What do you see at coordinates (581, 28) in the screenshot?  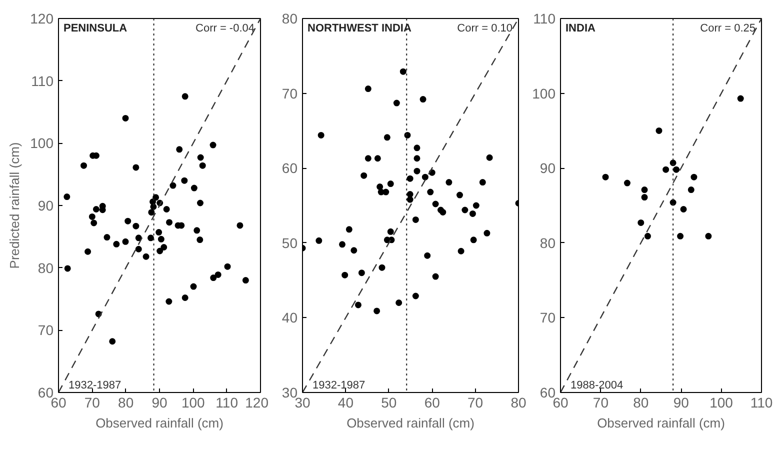 I see `chart-title: INDIA` at bounding box center [581, 28].